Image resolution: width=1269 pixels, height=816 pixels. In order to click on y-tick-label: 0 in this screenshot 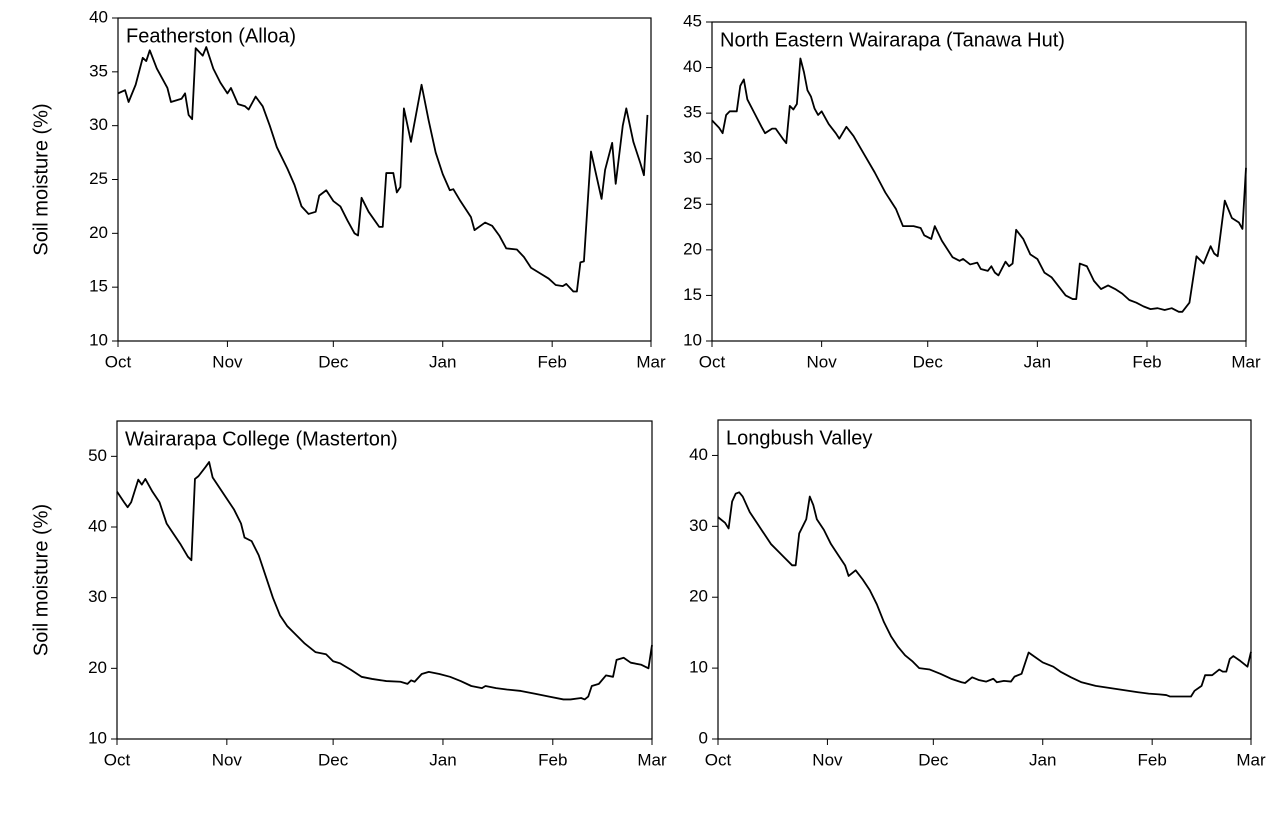, I will do `click(703, 737)`.